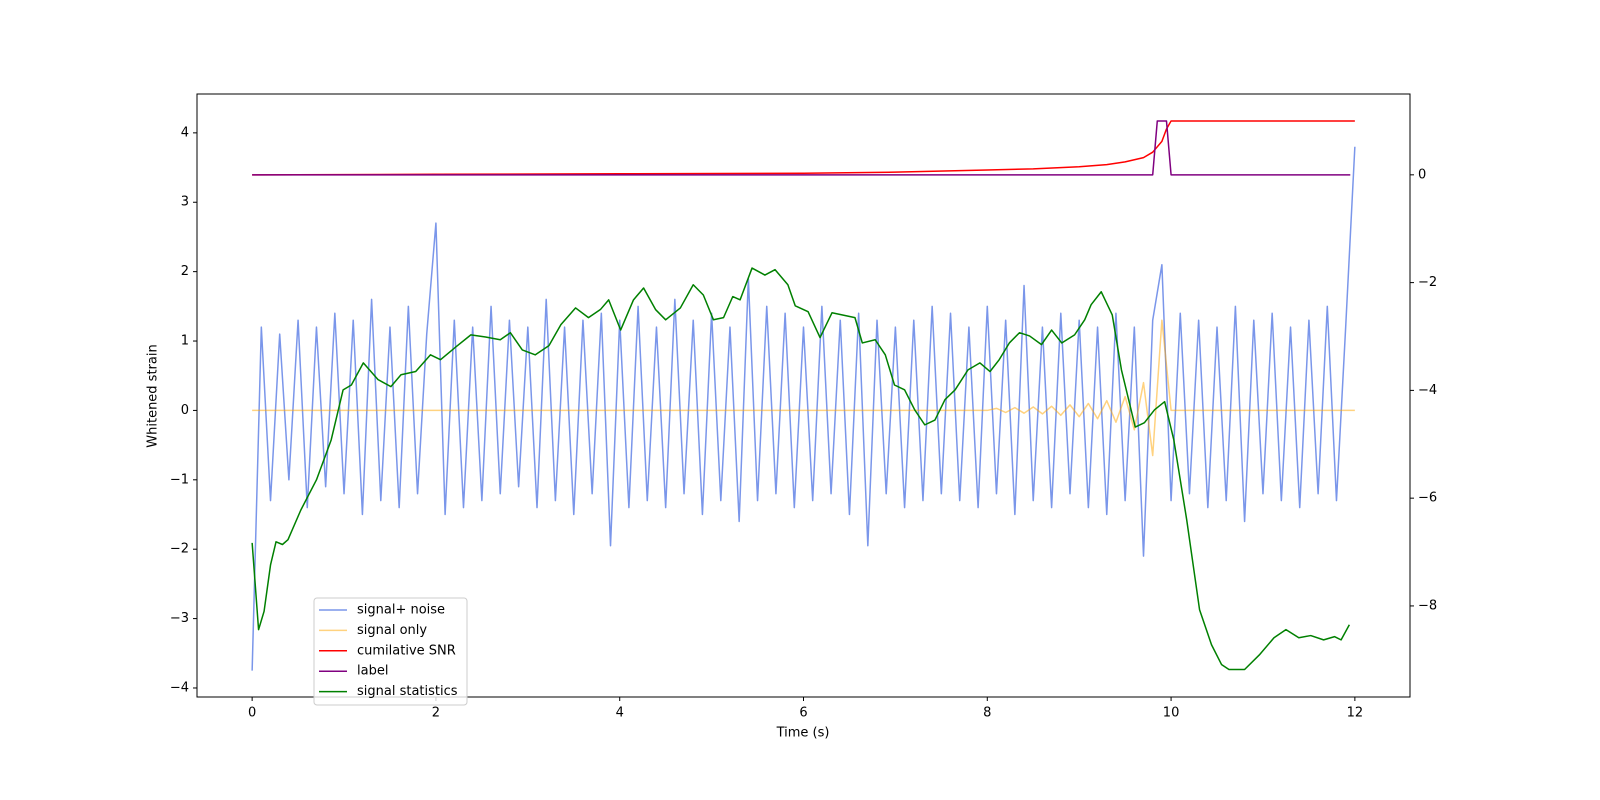  Describe the element at coordinates (1427, 282) in the screenshot. I see `y2-tick-label: −2` at that location.